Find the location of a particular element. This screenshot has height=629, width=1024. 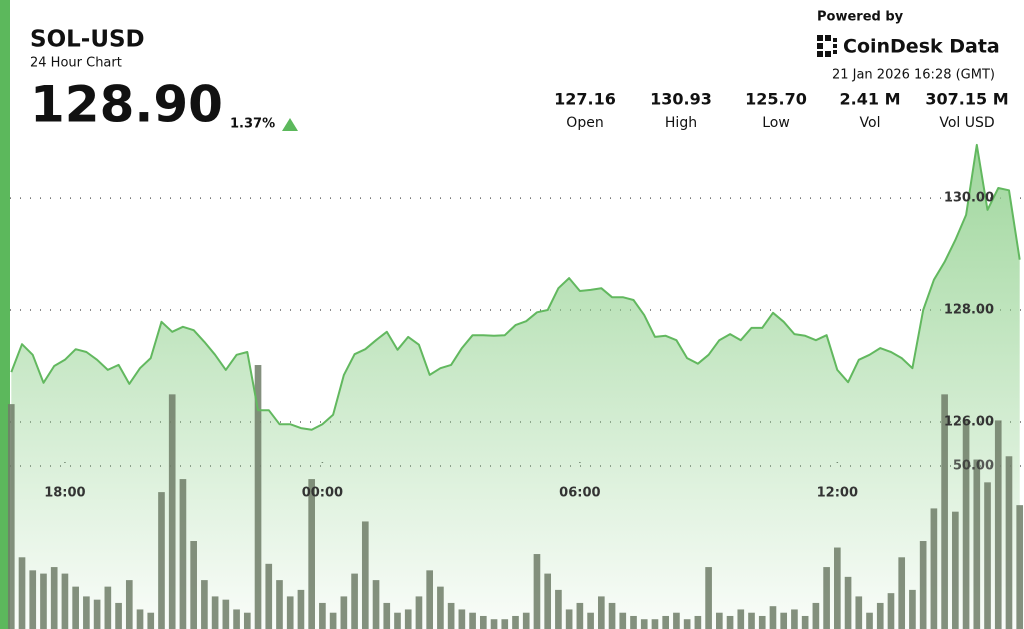

stat-label: Low is located at coordinates (776, 123).